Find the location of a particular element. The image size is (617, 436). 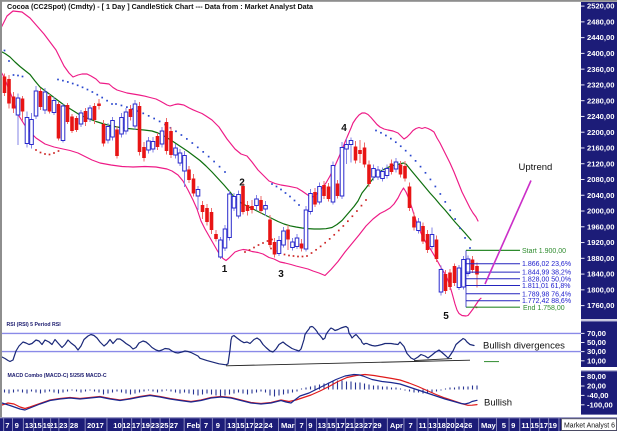

svg-text: 1880,00 is located at coordinates (600, 258).